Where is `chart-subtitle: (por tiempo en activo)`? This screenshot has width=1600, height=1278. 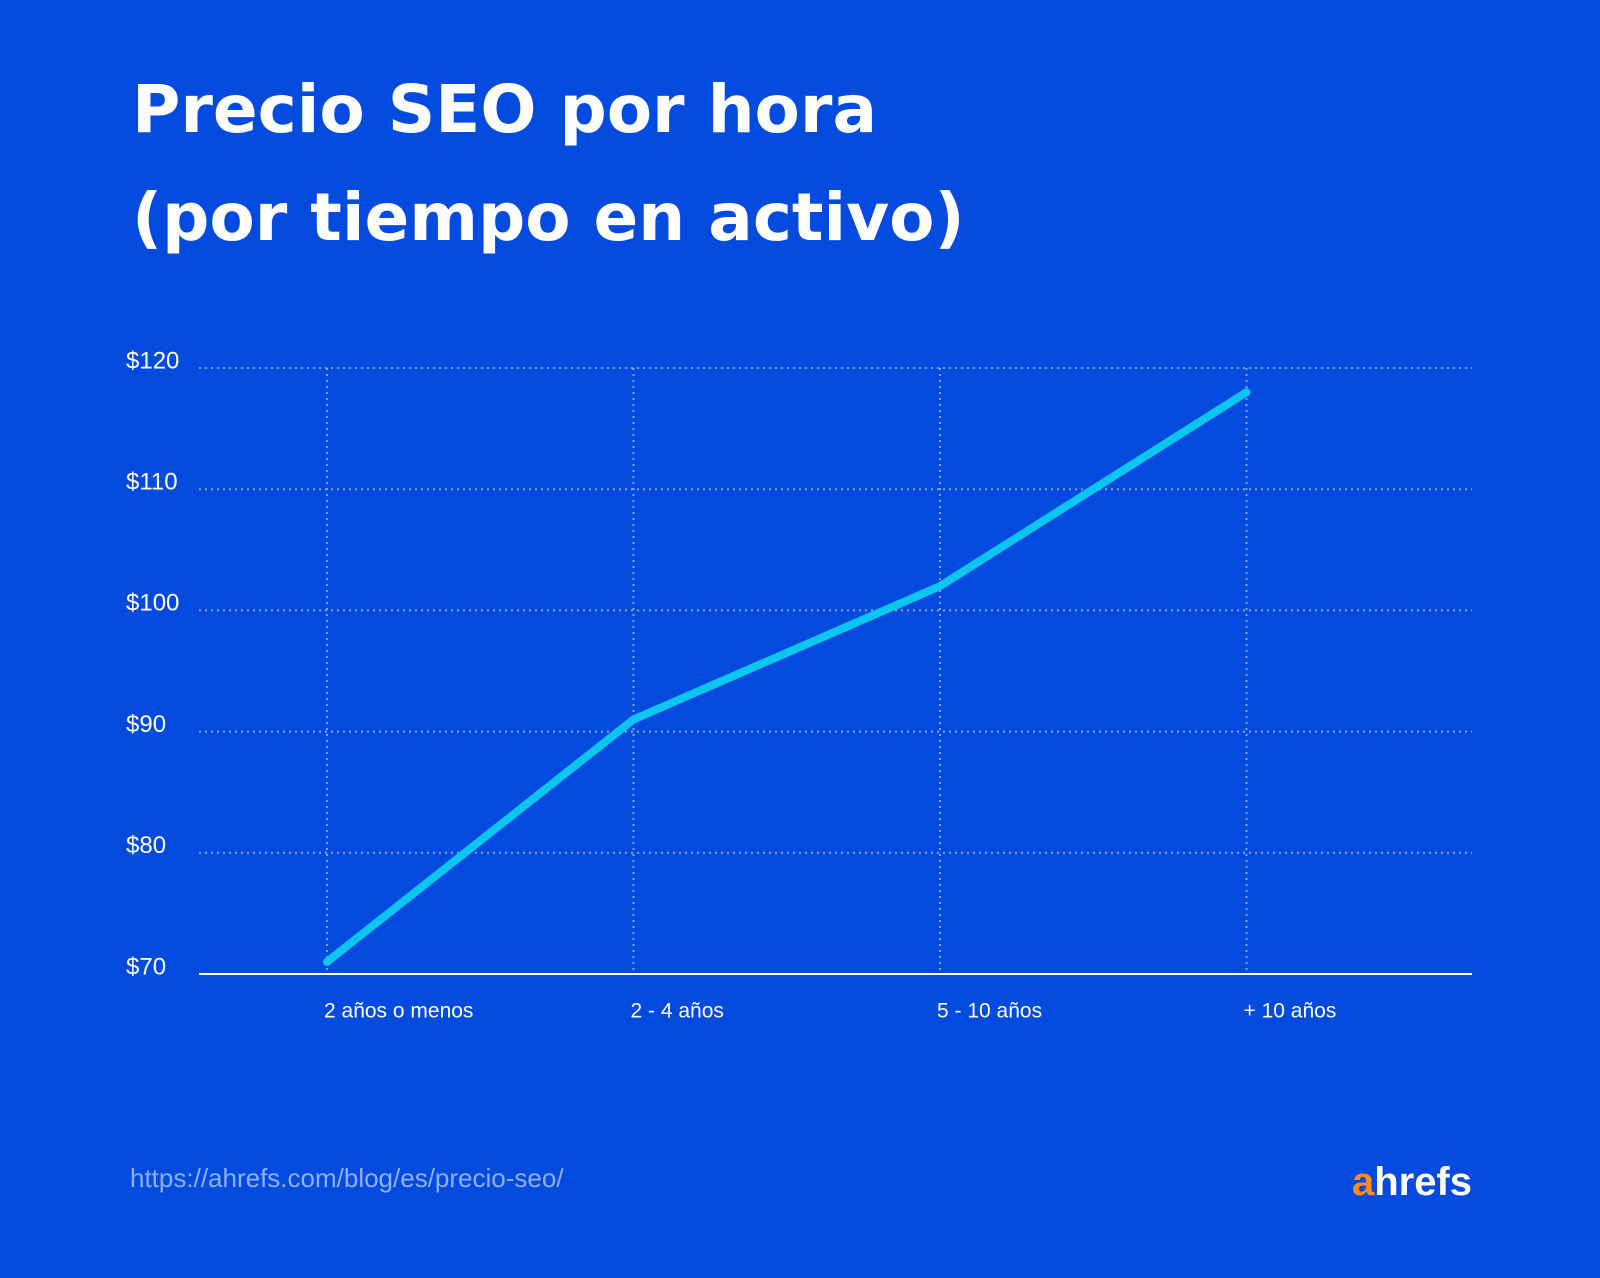 chart-subtitle: (por tiempo en activo) is located at coordinates (548, 217).